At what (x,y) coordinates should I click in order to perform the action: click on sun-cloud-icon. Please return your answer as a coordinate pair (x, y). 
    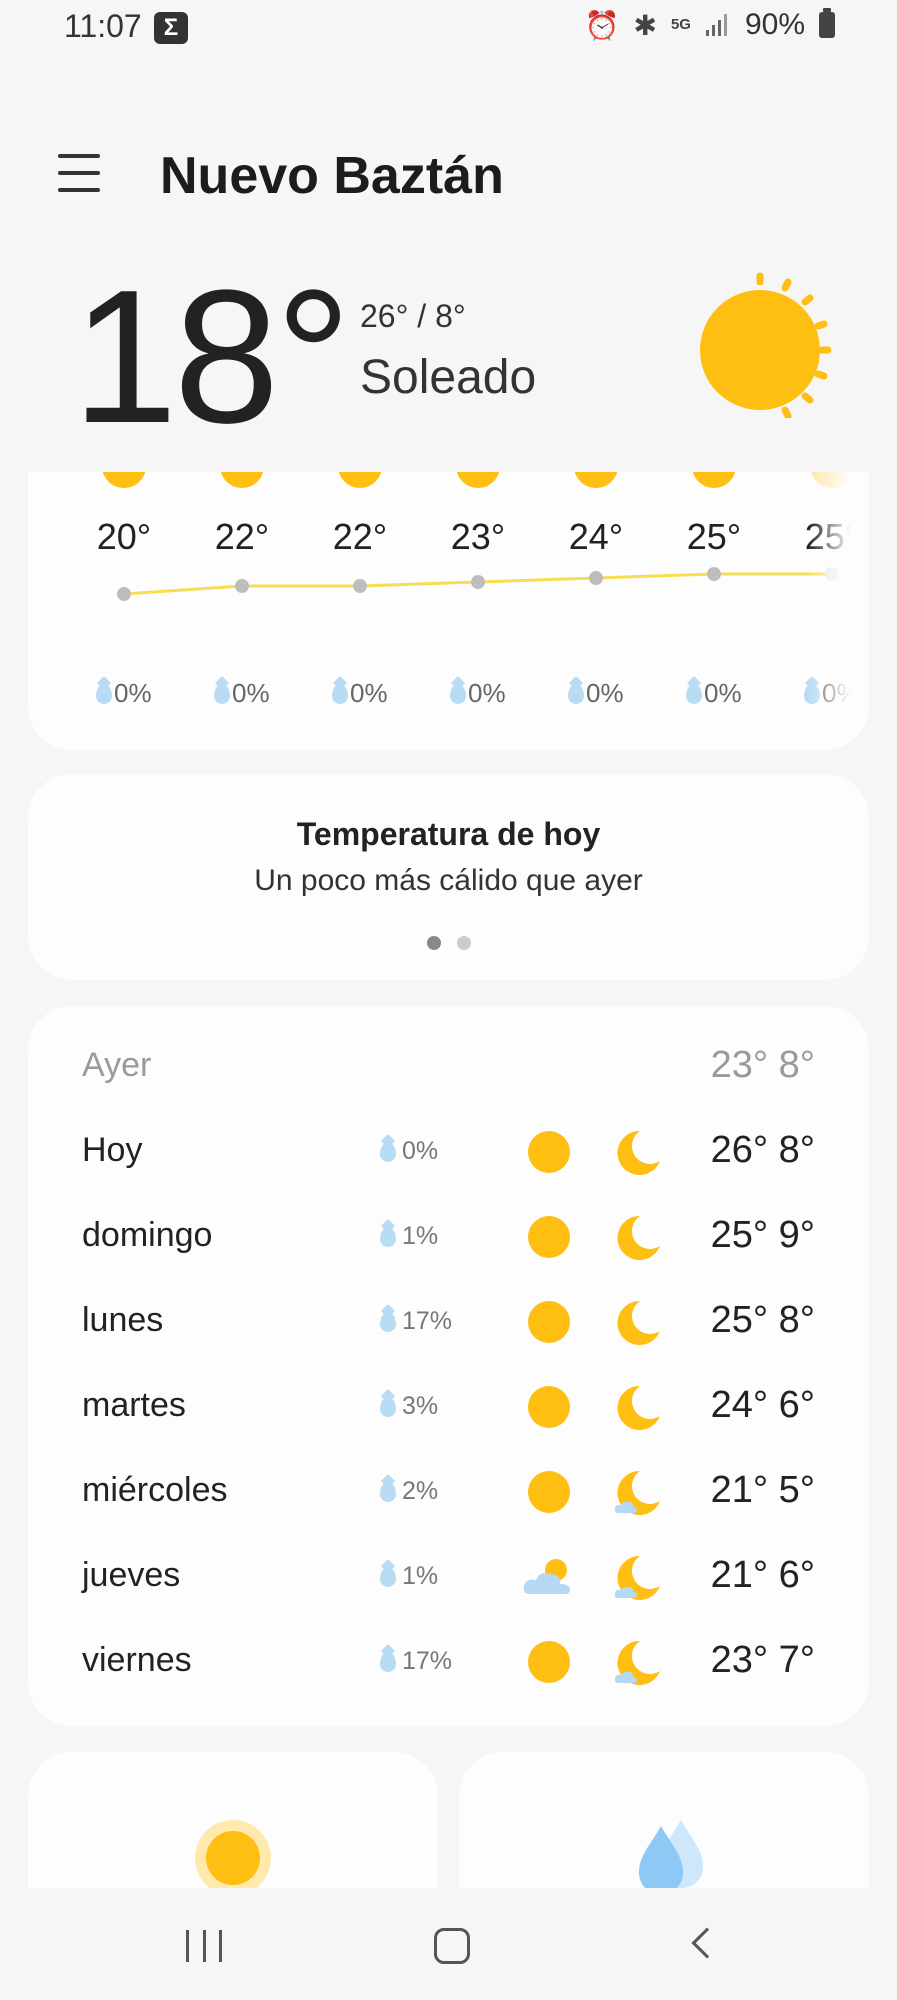
    Looking at the image, I should click on (548, 1577).